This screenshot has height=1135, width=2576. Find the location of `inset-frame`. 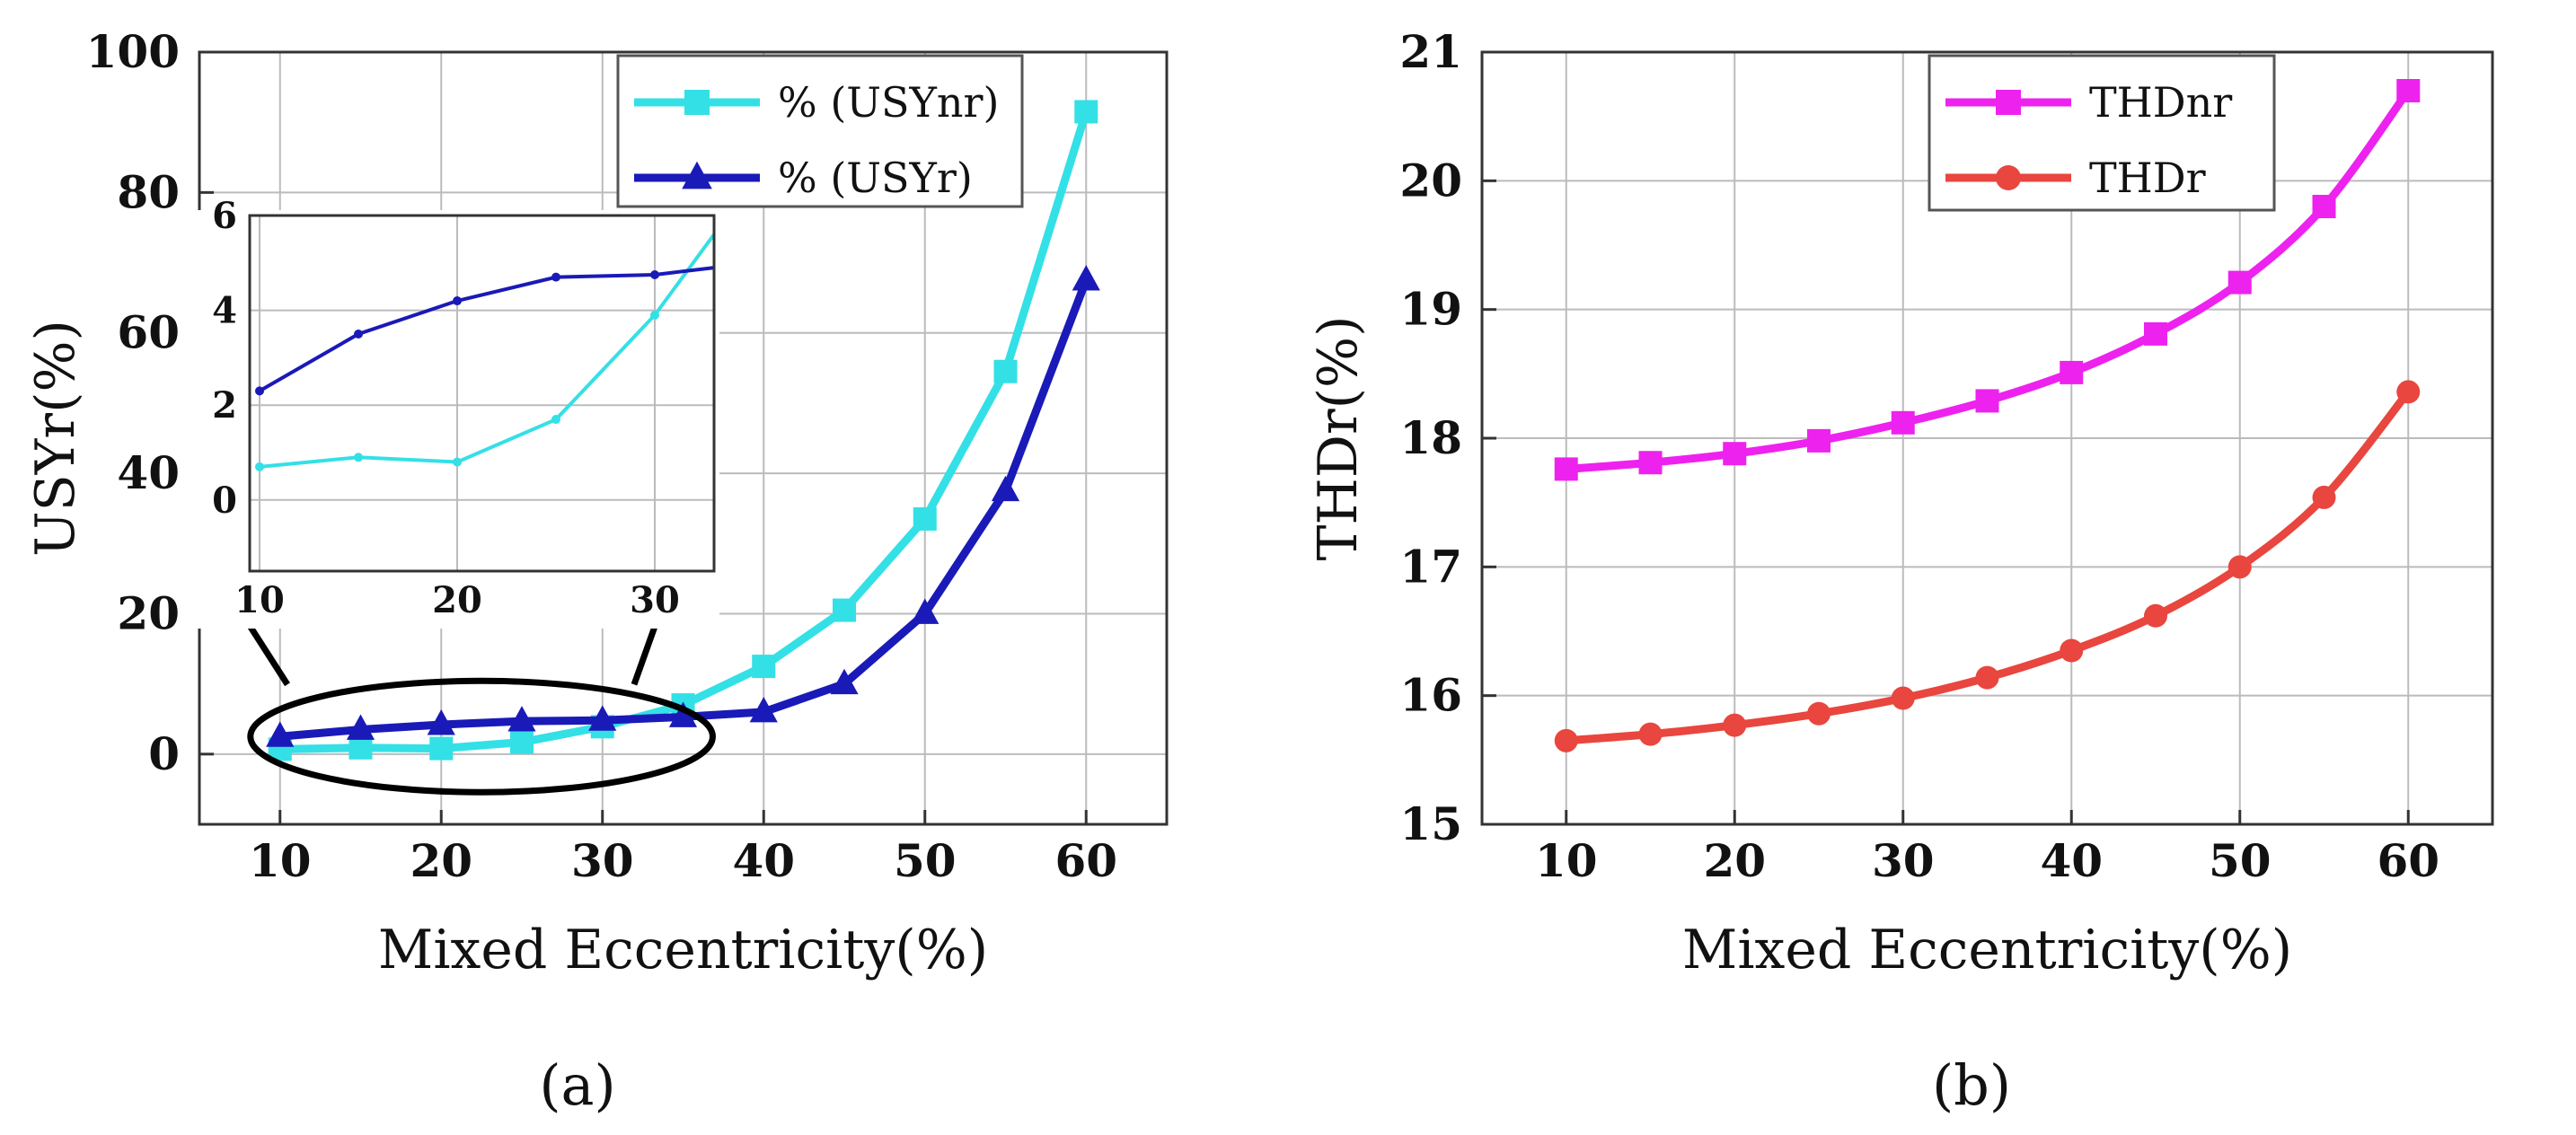

inset-frame is located at coordinates (482, 393).